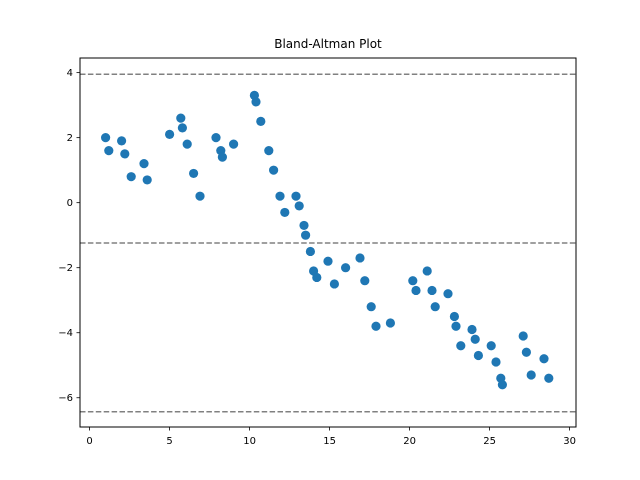 The height and width of the screenshot is (480, 640). What do you see at coordinates (489, 441) in the screenshot?
I see `x-tick-label: 25` at bounding box center [489, 441].